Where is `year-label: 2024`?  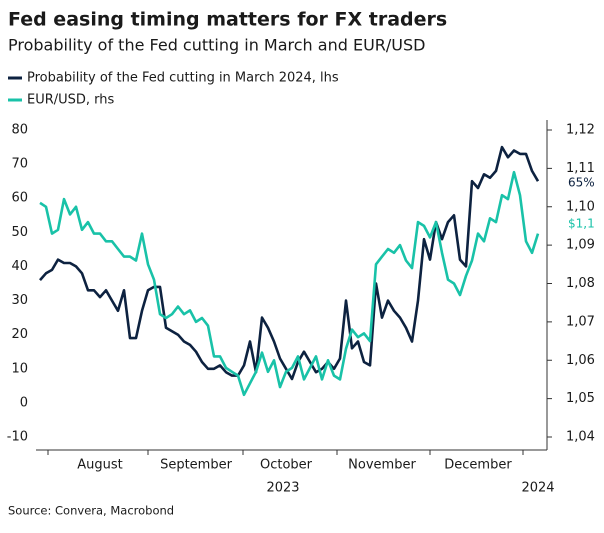
year-label: 2024 is located at coordinates (537, 488).